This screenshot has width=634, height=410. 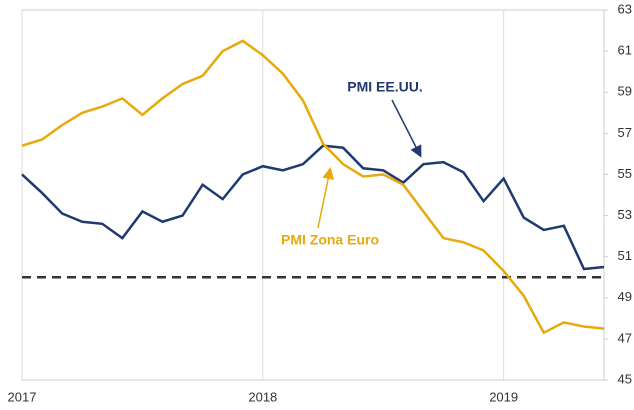 I want to click on y-tick-label: 53, so click(x=625, y=214).